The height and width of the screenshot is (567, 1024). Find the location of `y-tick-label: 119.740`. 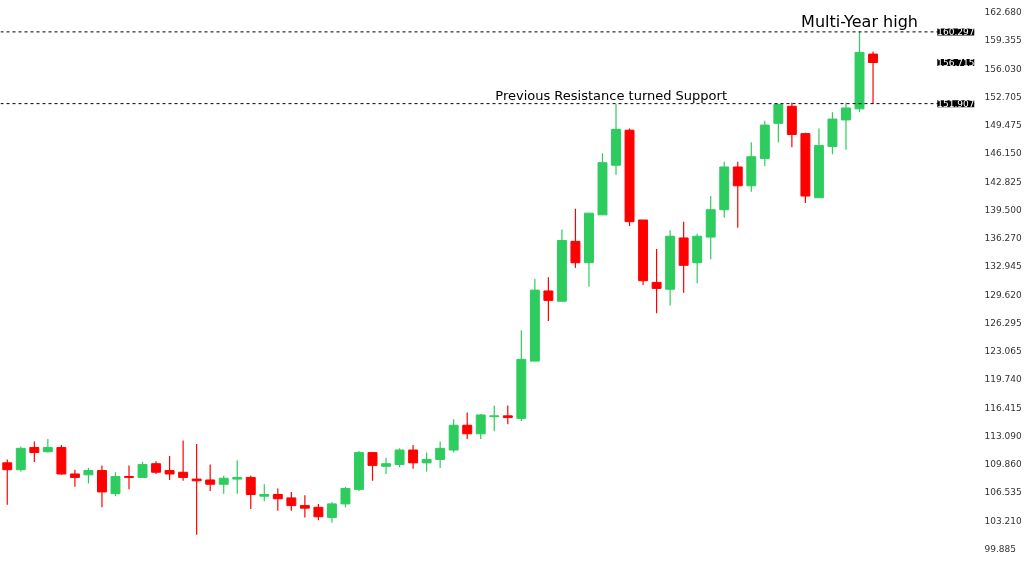

y-tick-label: 119.740 is located at coordinates (1003, 379).